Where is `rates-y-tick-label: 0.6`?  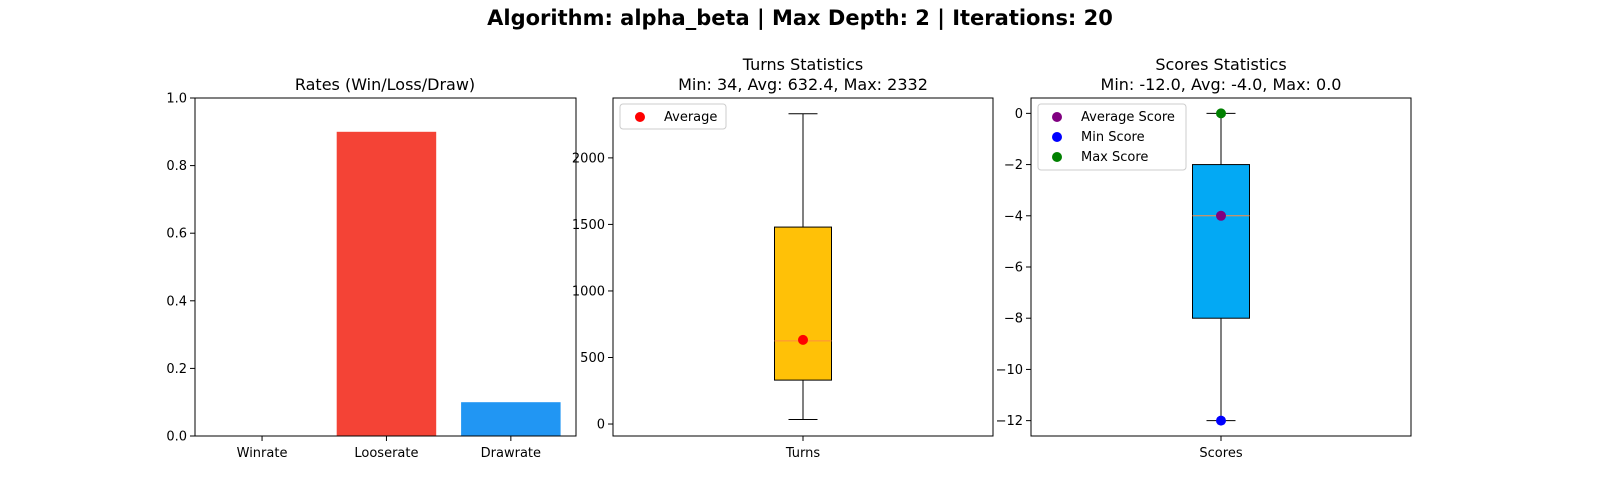 rates-y-tick-label: 0.6 is located at coordinates (176, 234).